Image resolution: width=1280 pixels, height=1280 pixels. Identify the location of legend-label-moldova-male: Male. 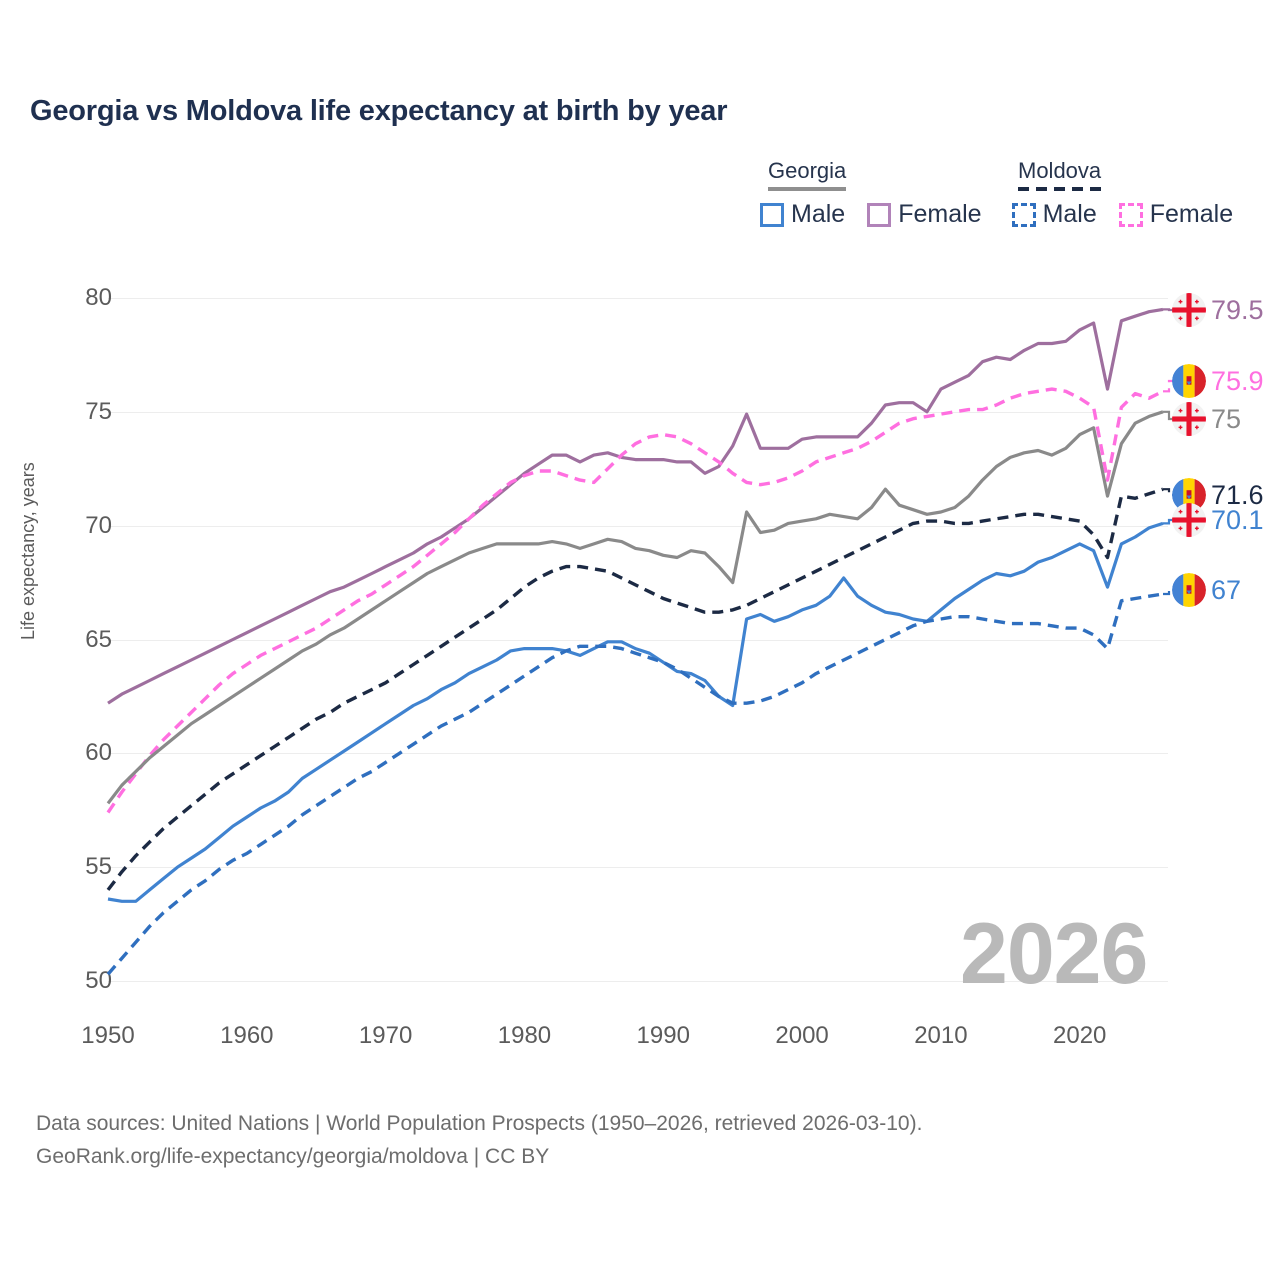
(1069, 214).